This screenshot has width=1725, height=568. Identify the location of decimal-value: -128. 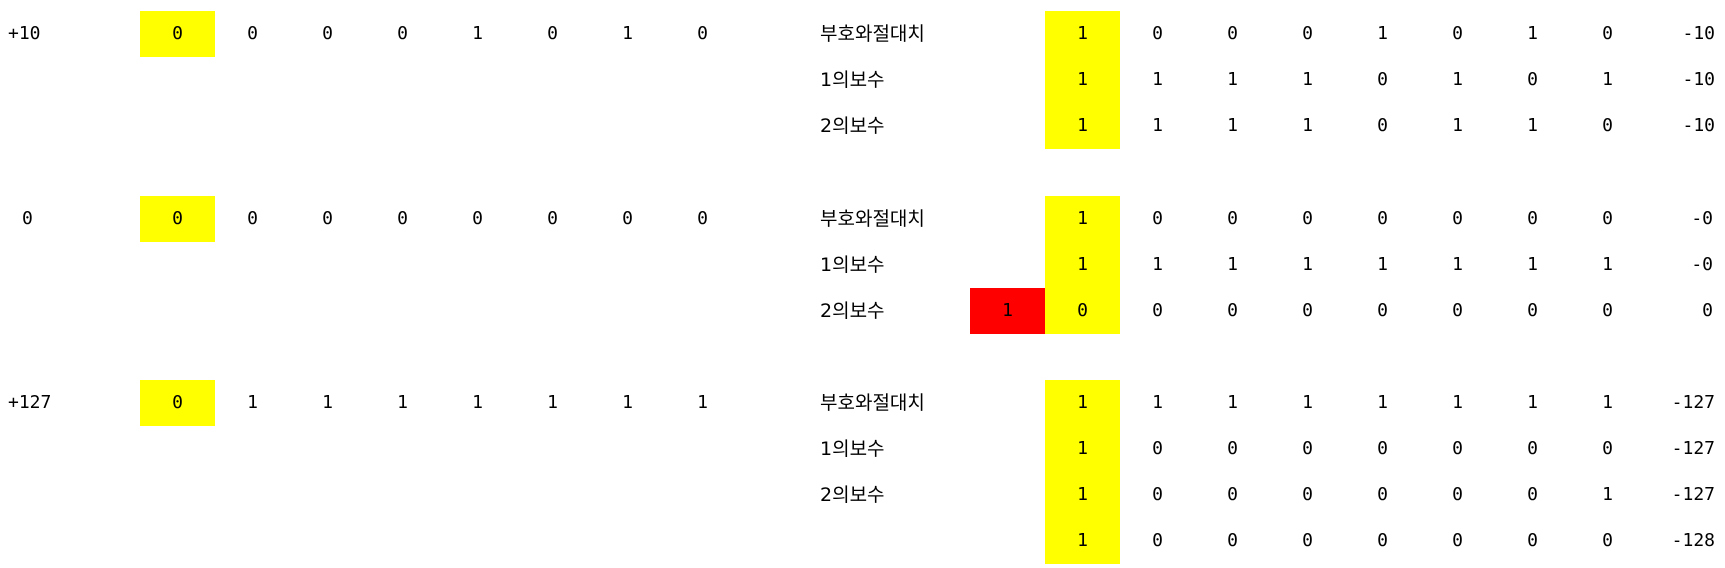
(1693, 540).